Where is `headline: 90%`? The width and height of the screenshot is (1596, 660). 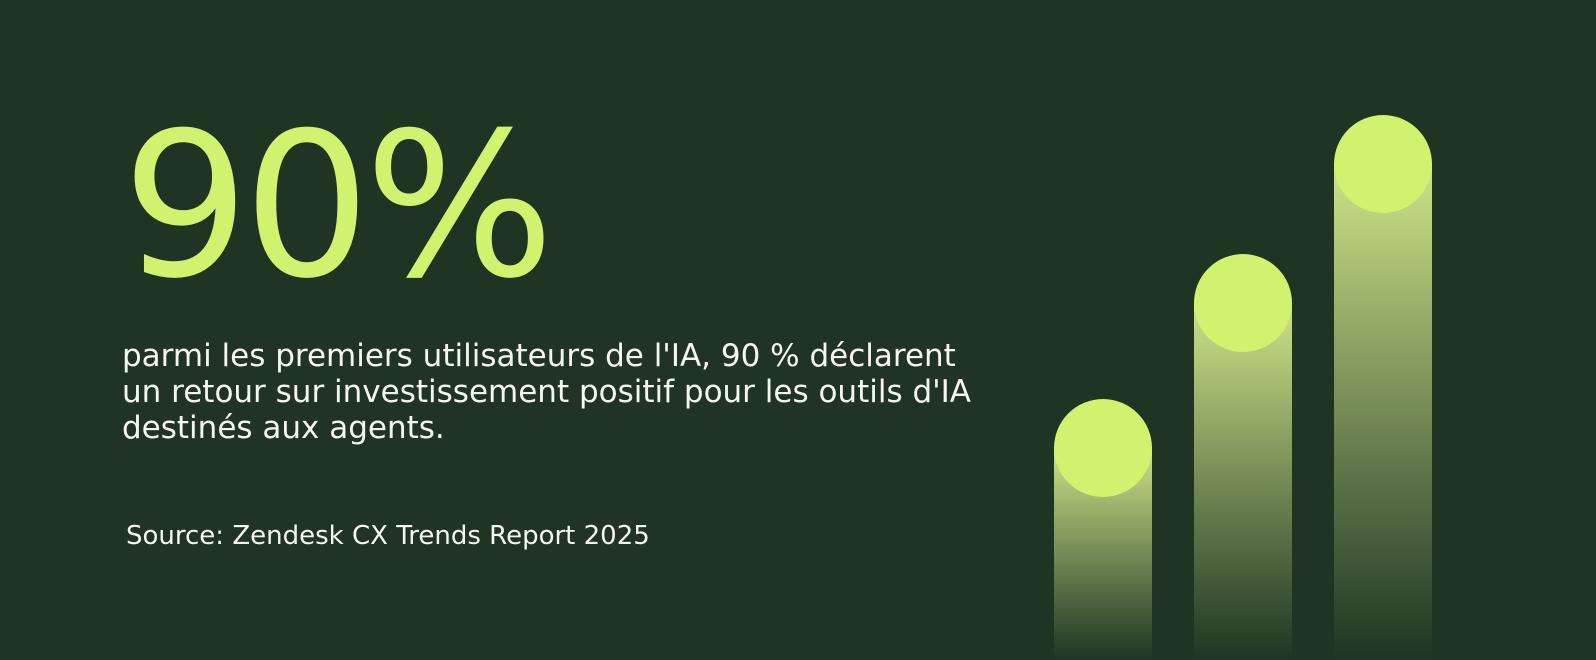 headline: 90% is located at coordinates (335, 206).